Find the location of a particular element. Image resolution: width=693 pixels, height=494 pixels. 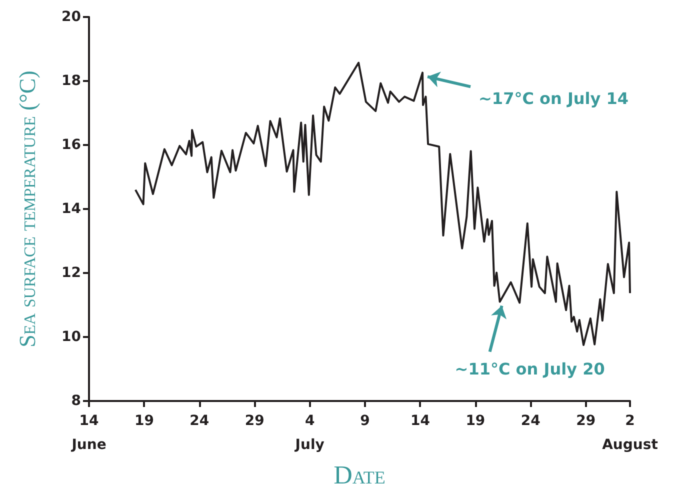

y-tick-label: 20 is located at coordinates (72, 17).